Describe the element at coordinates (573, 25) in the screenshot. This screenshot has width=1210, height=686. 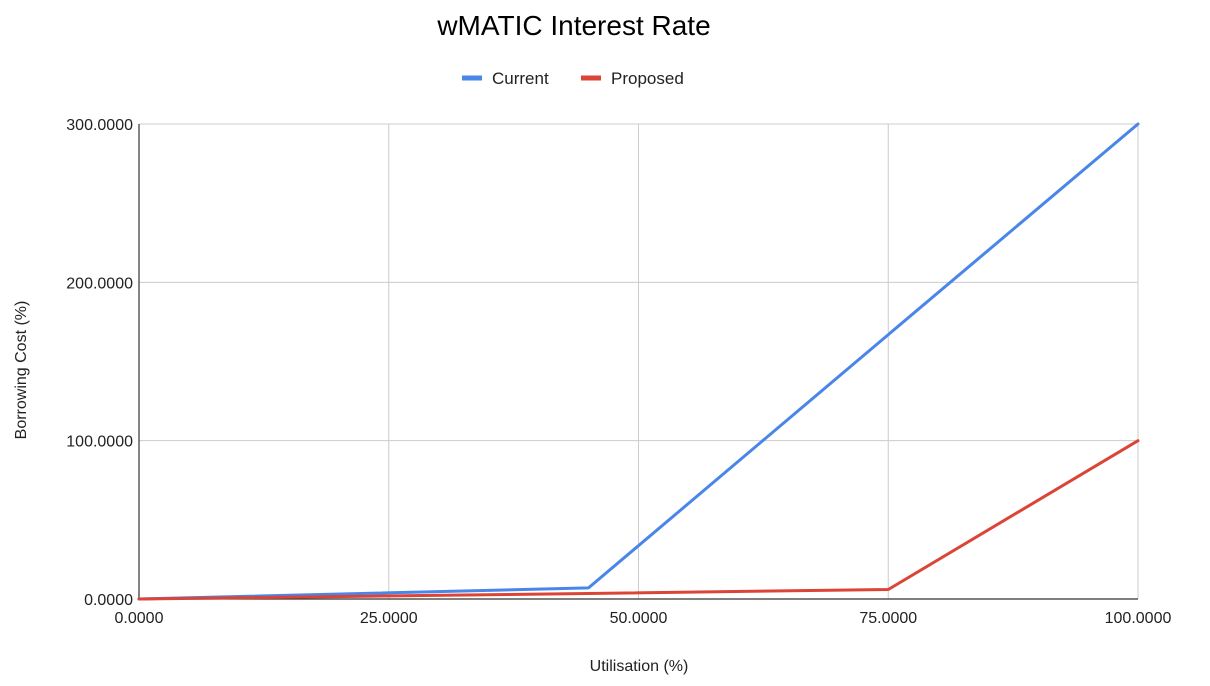
I see `chart-title: wMATIC Interest Rate` at that location.